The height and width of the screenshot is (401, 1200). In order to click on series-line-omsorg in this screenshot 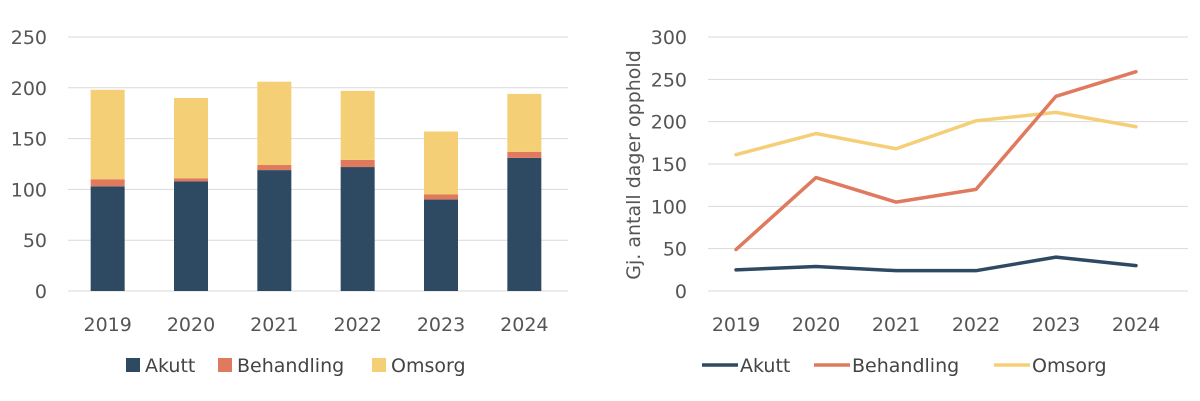, I will do `click(936, 133)`.